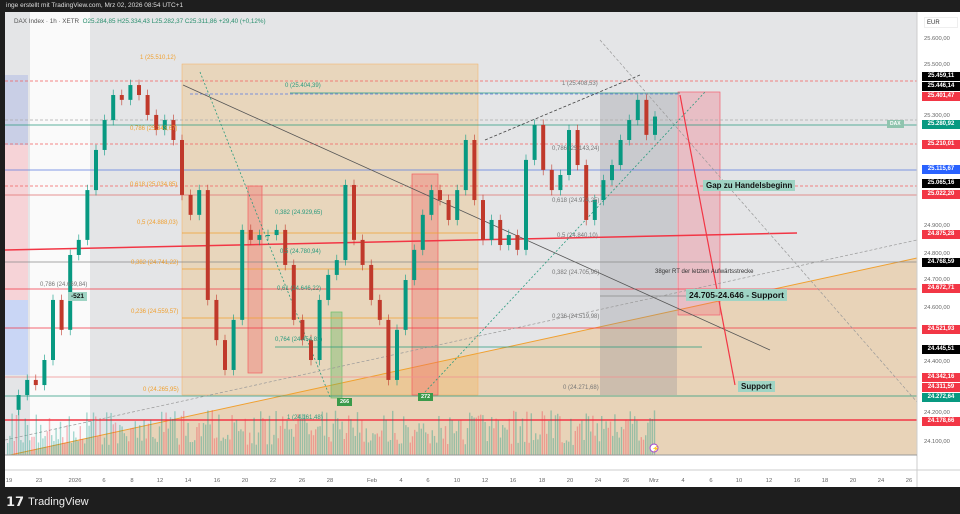 Image resolution: width=960 pixels, height=514 pixels. Describe the element at coordinates (654, 448) in the screenshot. I see `lightning-event-icon` at that location.